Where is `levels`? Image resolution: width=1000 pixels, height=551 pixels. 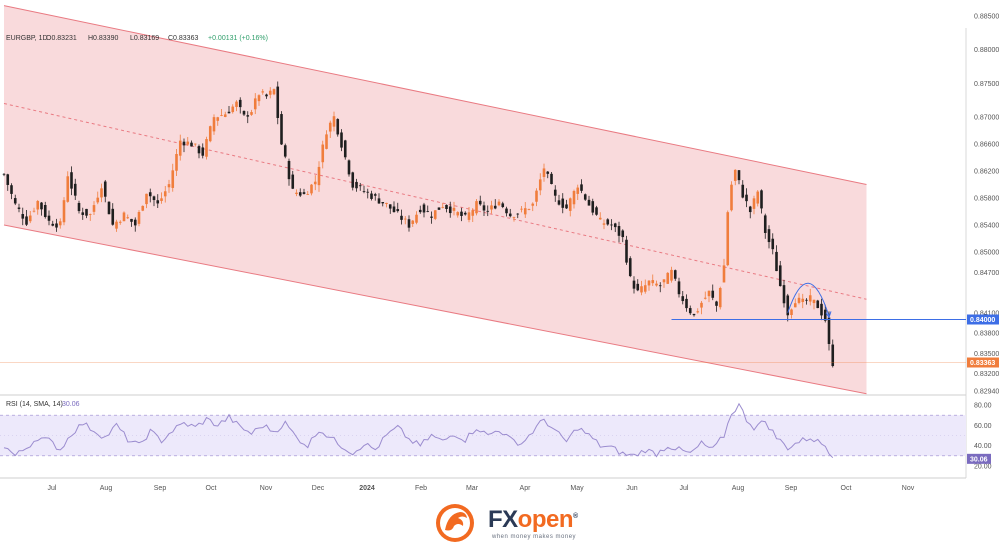
levels is located at coordinates (483, 322).